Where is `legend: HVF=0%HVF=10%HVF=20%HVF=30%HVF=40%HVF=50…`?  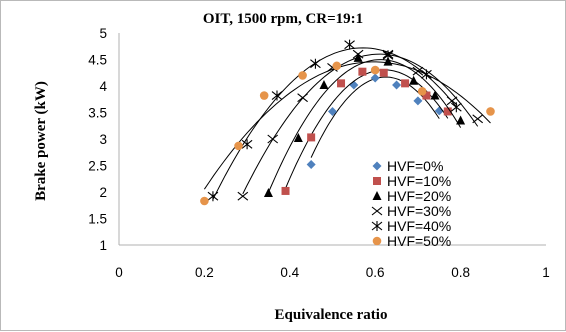
legend: HVF=0%HVF=10%HVF=20%HVF=30%HVF=40%HVF=50… is located at coordinates (411, 203).